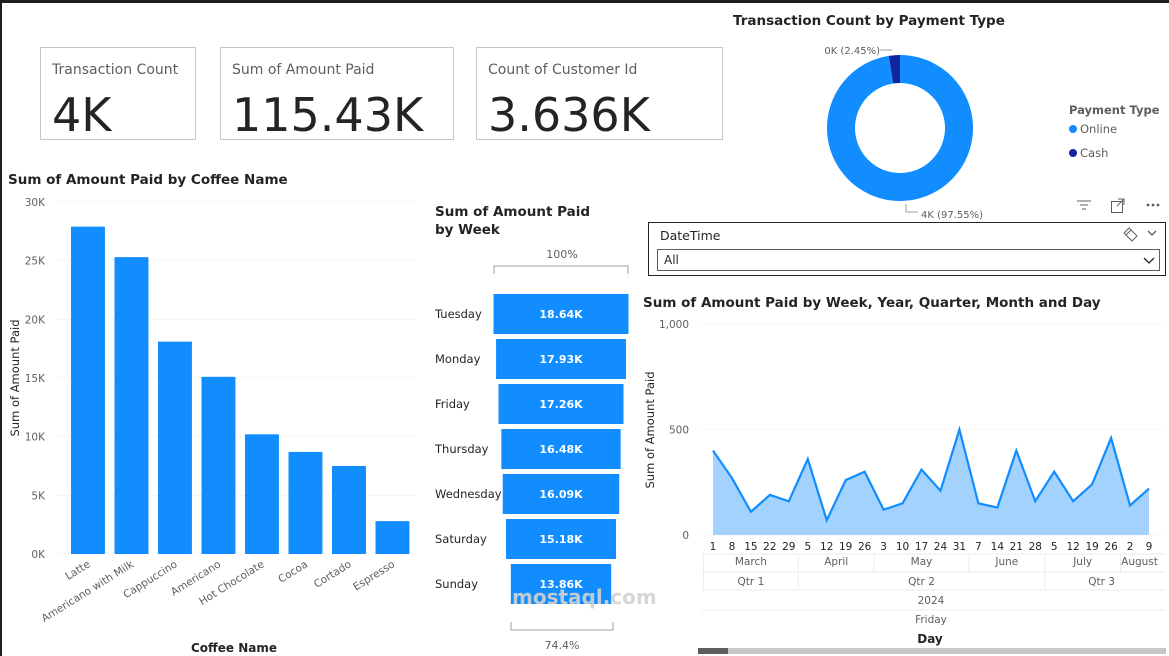  Describe the element at coordinates (750, 547) in the screenshot. I see `timeline-day-tick: 15` at that location.